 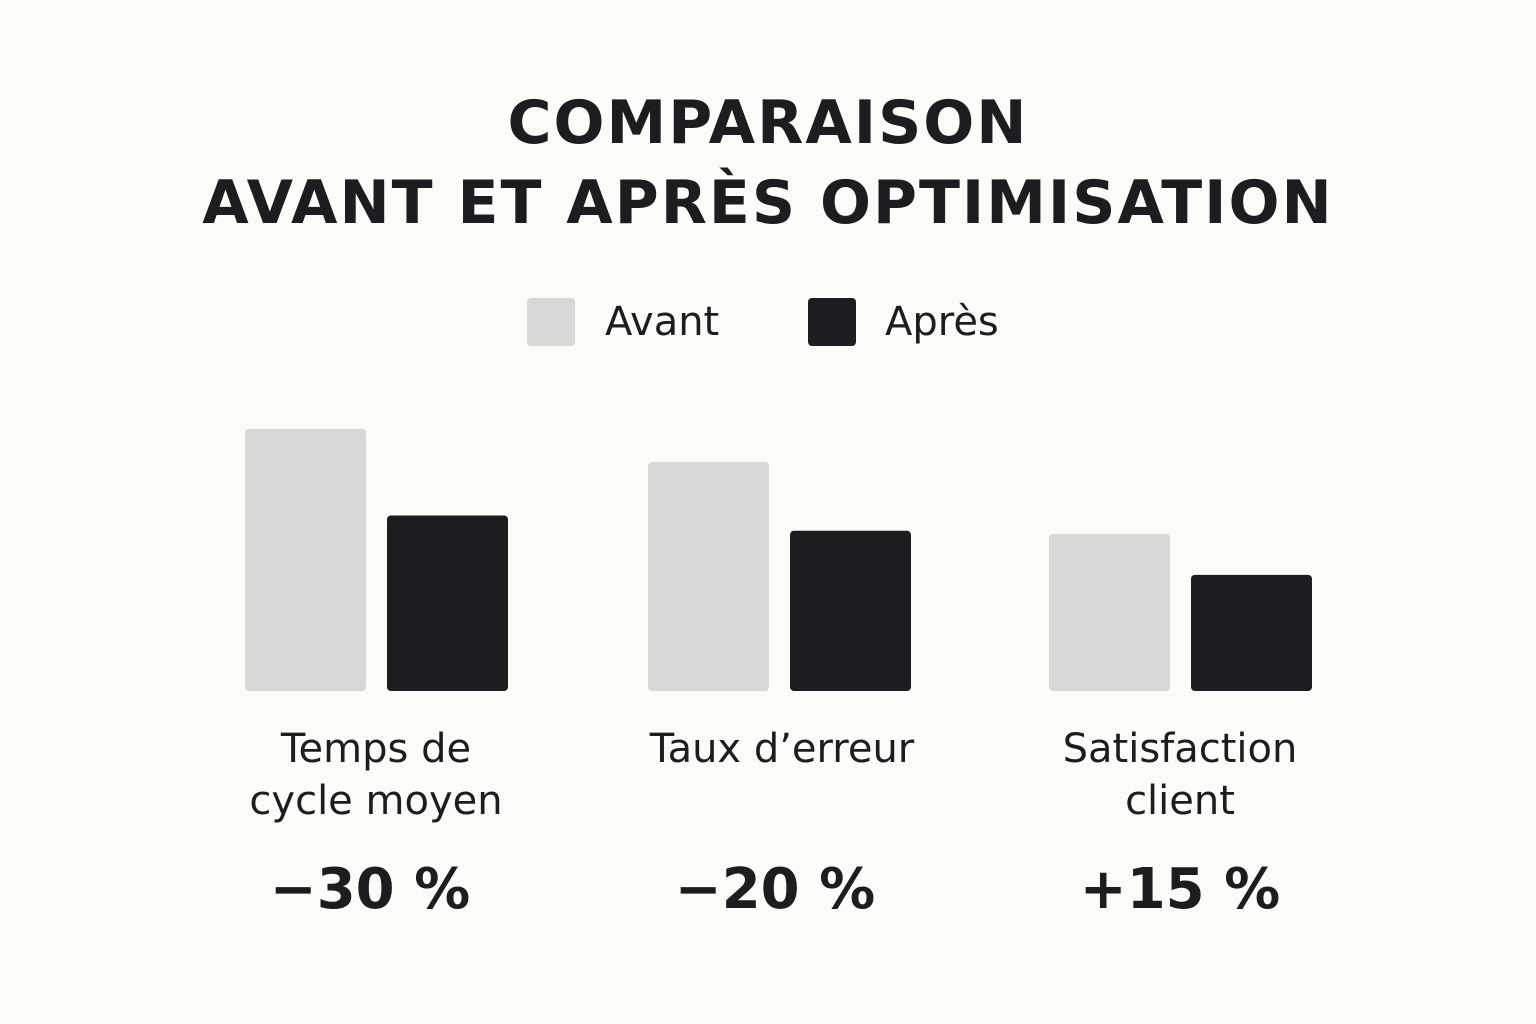 What do you see at coordinates (1180, 775) in the screenshot?
I see `category-label-satisfaction: Satisfaction client` at bounding box center [1180, 775].